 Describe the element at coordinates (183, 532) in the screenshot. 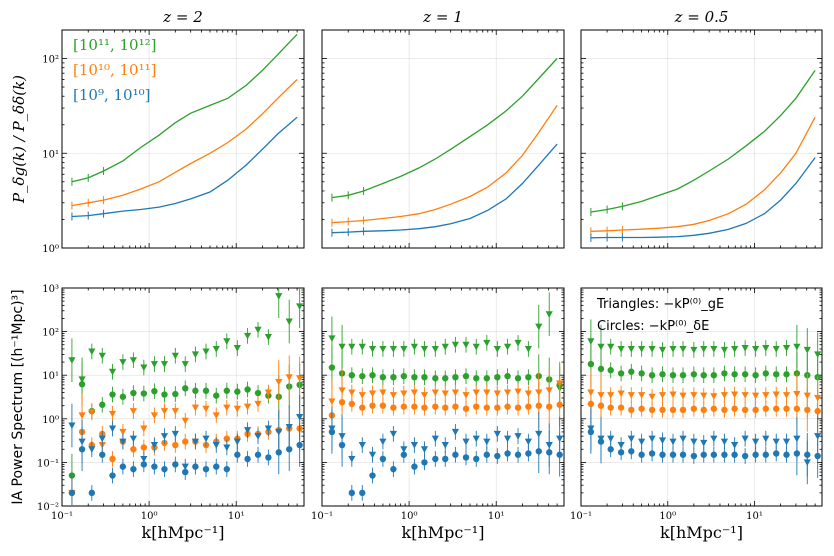

I see `x-axis-label: k[hMpc⁻¹]` at that location.